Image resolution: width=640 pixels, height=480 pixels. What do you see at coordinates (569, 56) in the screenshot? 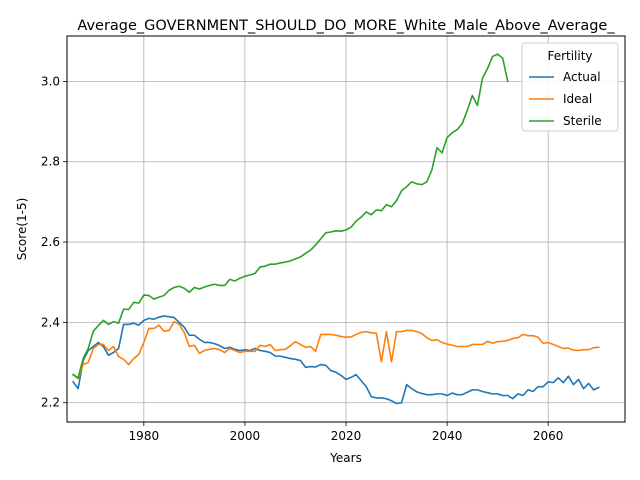
I see `legend-title: Fertility` at bounding box center [569, 56].